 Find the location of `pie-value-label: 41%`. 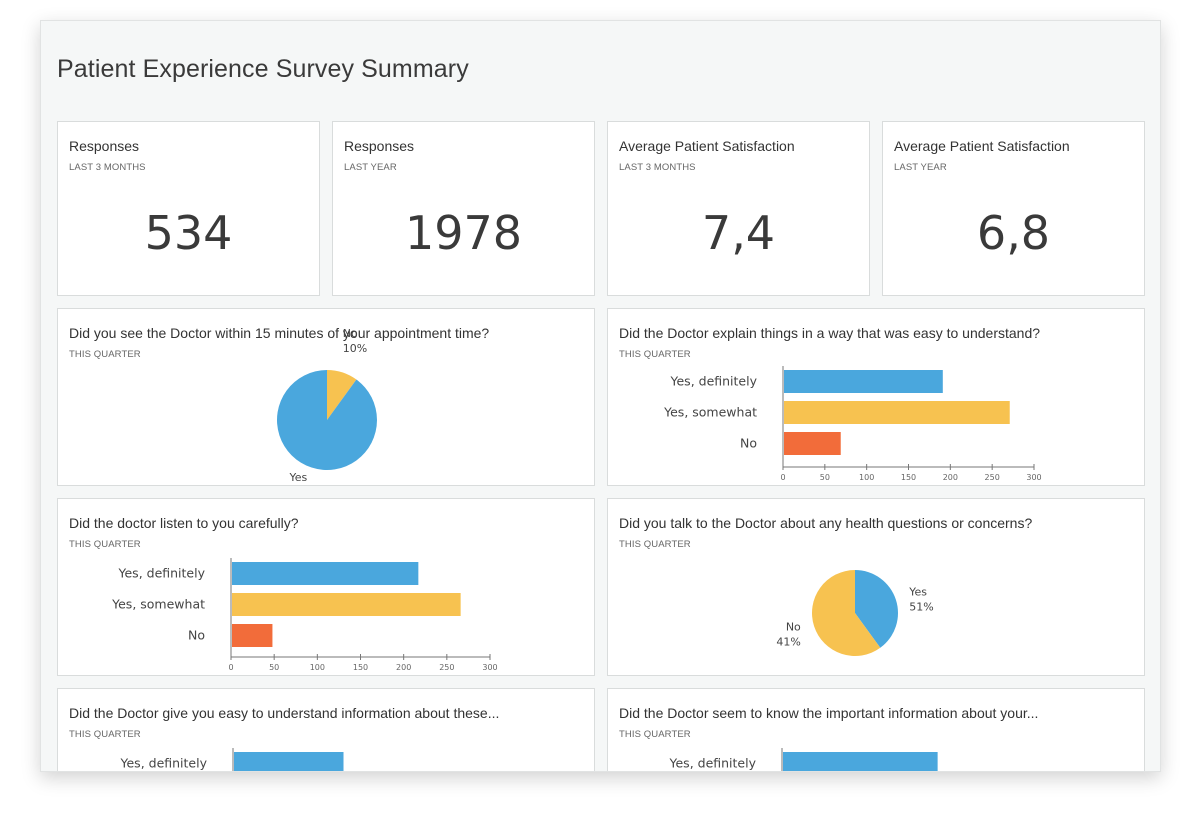

pie-value-label: 41% is located at coordinates (788, 642).